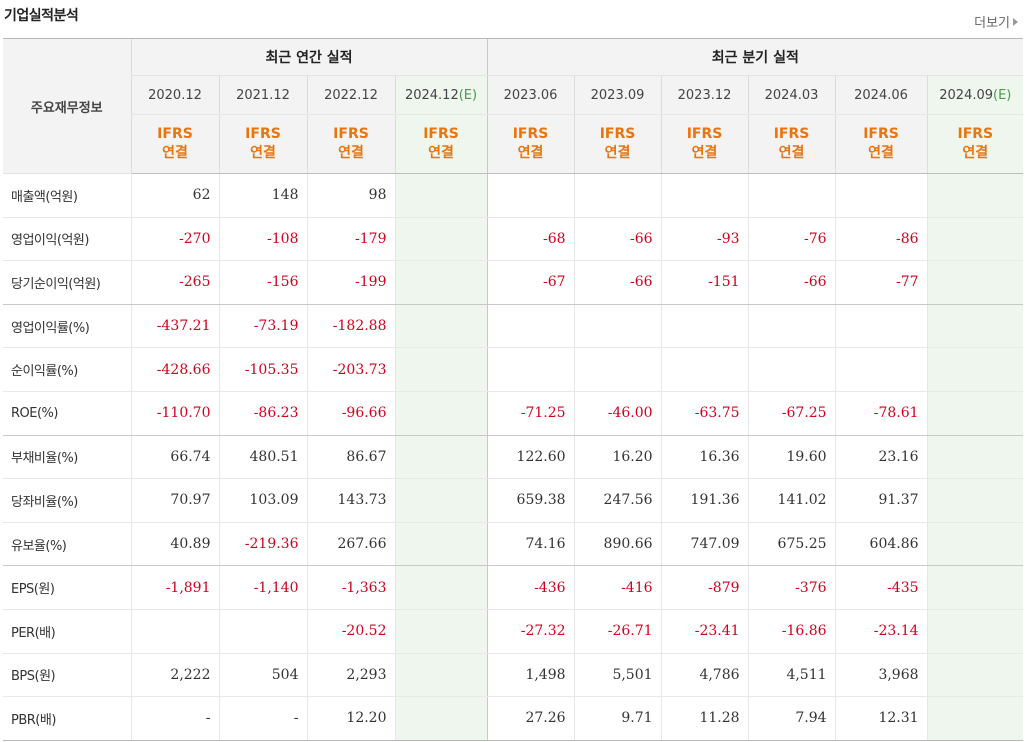 The image size is (1026, 742). What do you see at coordinates (791, 500) in the screenshot?
I see `value-cell: 141.02` at bounding box center [791, 500].